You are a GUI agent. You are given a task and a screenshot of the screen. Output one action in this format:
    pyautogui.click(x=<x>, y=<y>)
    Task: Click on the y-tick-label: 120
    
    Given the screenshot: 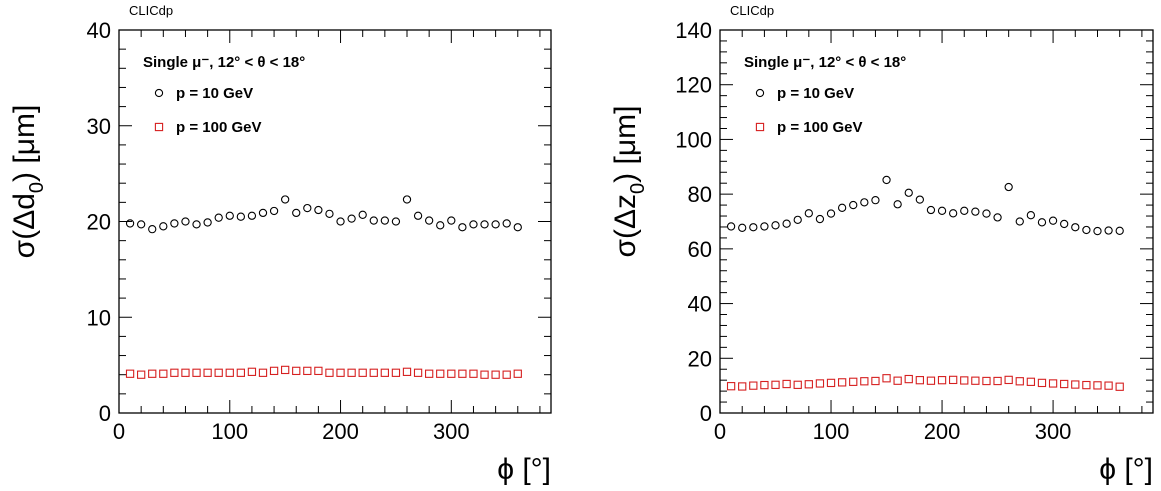 What is the action you would take?
    pyautogui.click(x=693, y=85)
    